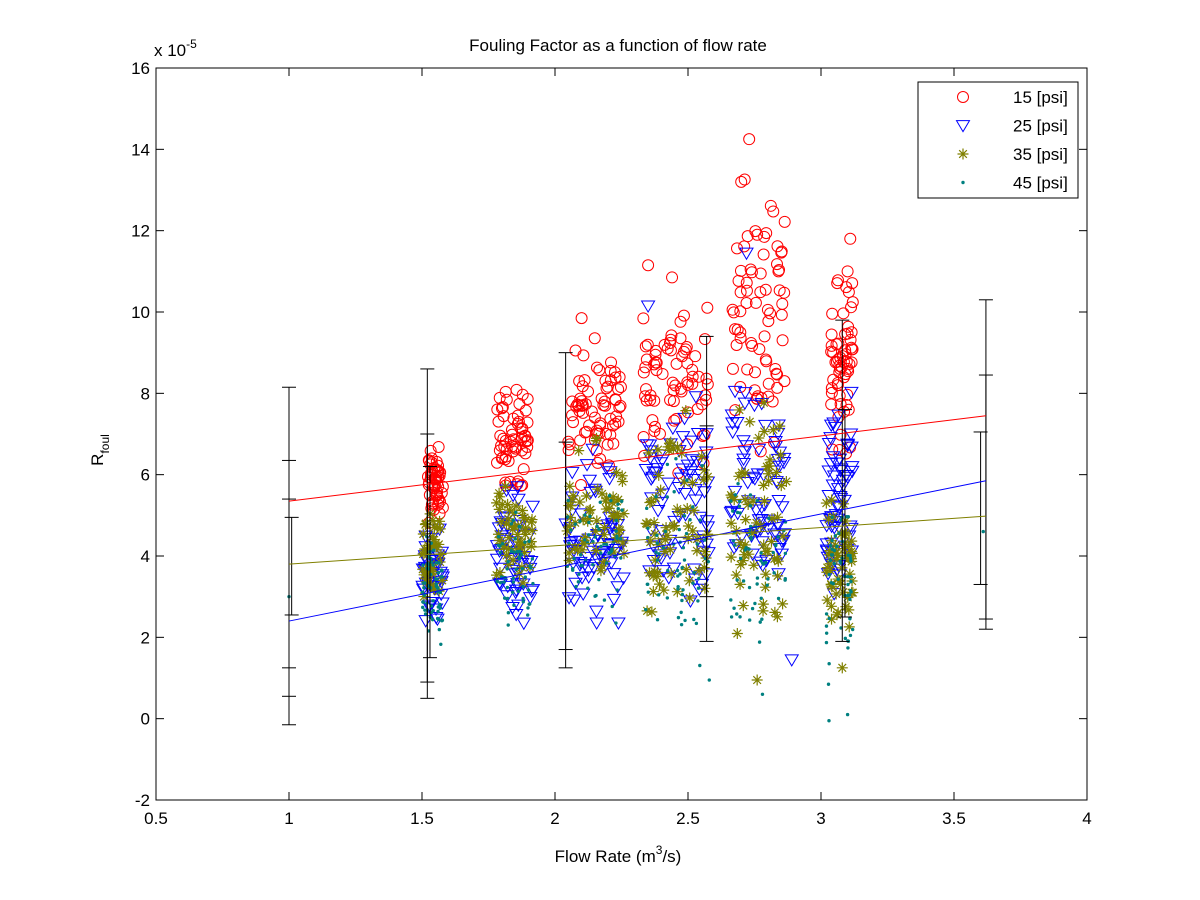 The height and width of the screenshot is (900, 1200). What do you see at coordinates (175, 48) in the screenshot?
I see `y-axis-multiplier: x 10-5` at bounding box center [175, 48].